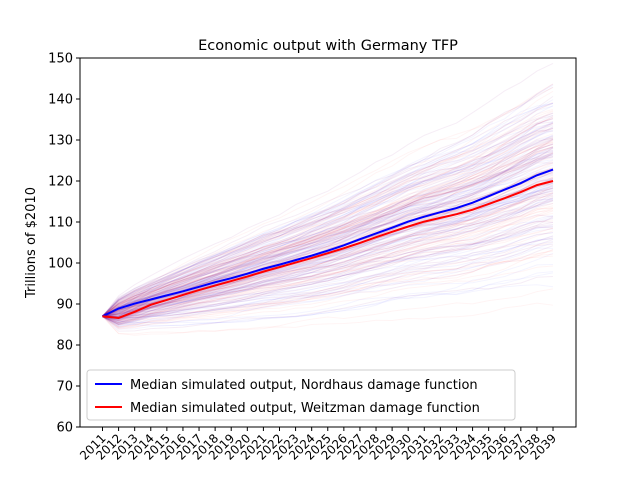 This screenshot has height=480, width=640. What do you see at coordinates (60, 264) in the screenshot?
I see `y-tick-label: 100` at bounding box center [60, 264].